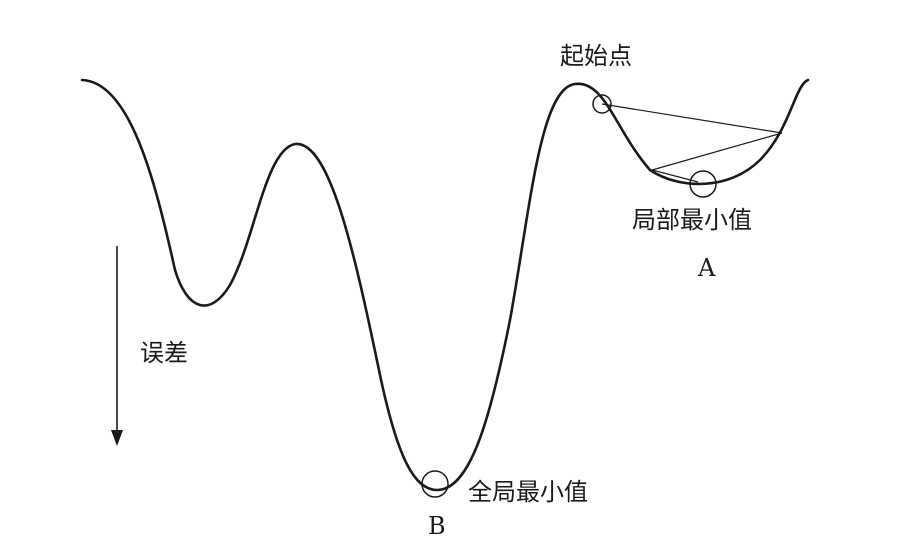 Image resolution: width=900 pixels, height=558 pixels. I want to click on local-min-marker, so click(703, 184).